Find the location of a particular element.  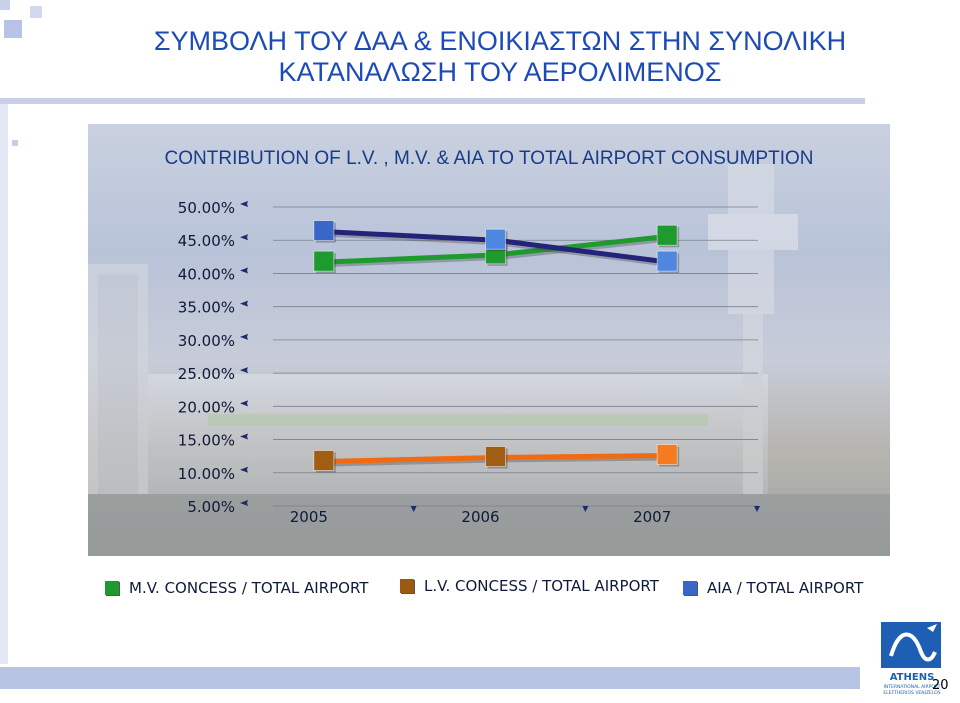

y-tick-label: 50.00% is located at coordinates (206, 208).